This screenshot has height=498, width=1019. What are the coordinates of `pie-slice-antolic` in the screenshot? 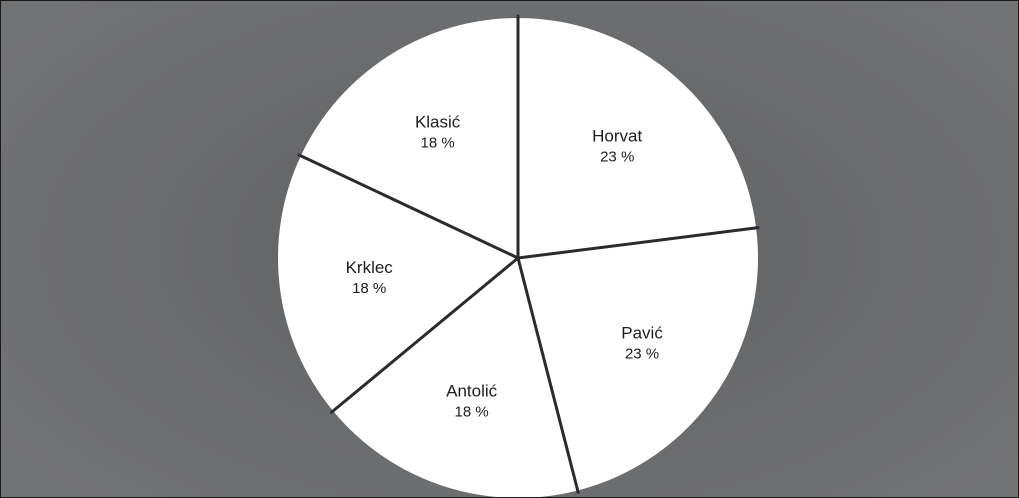 It's located at (455, 377).